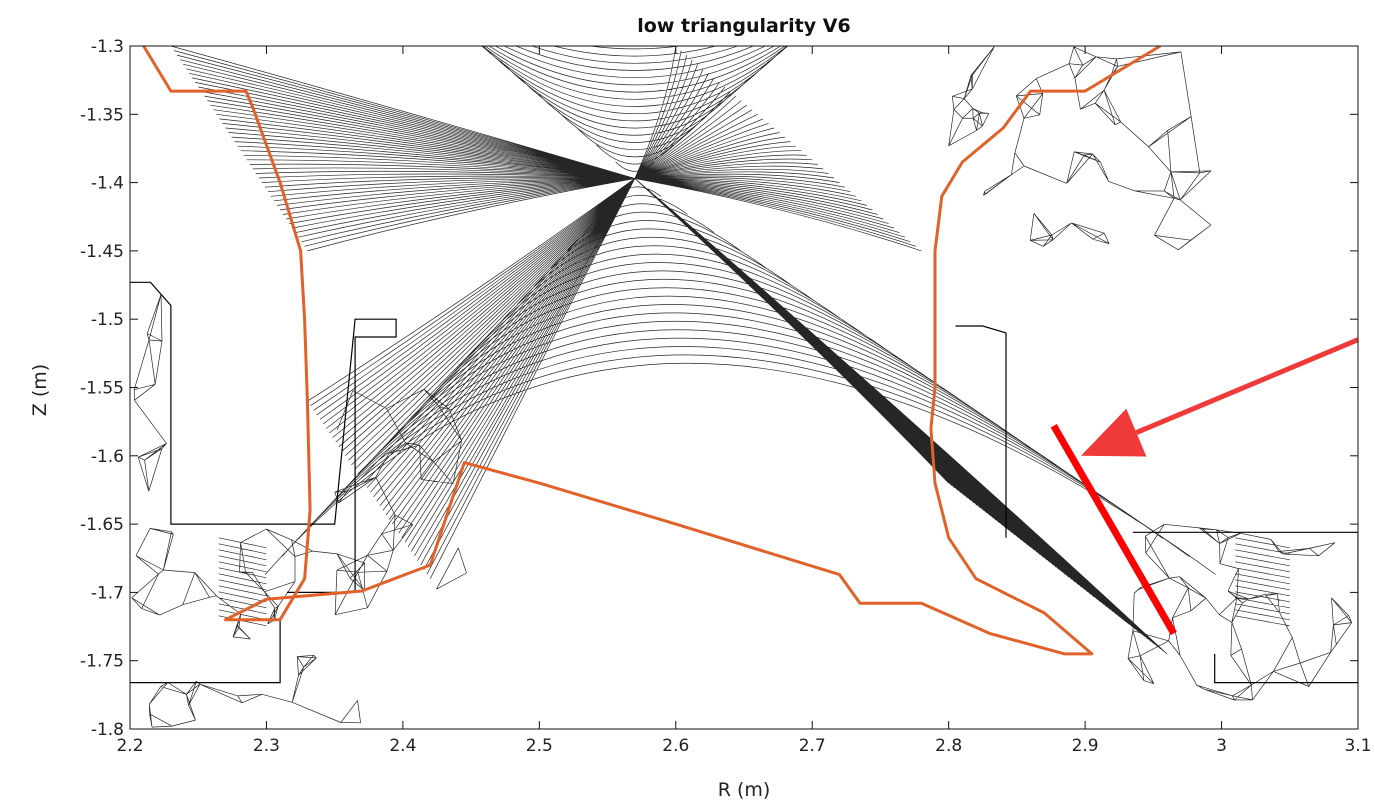 The width and height of the screenshot is (1375, 809). I want to click on x-axis-label: R (m), so click(744, 790).